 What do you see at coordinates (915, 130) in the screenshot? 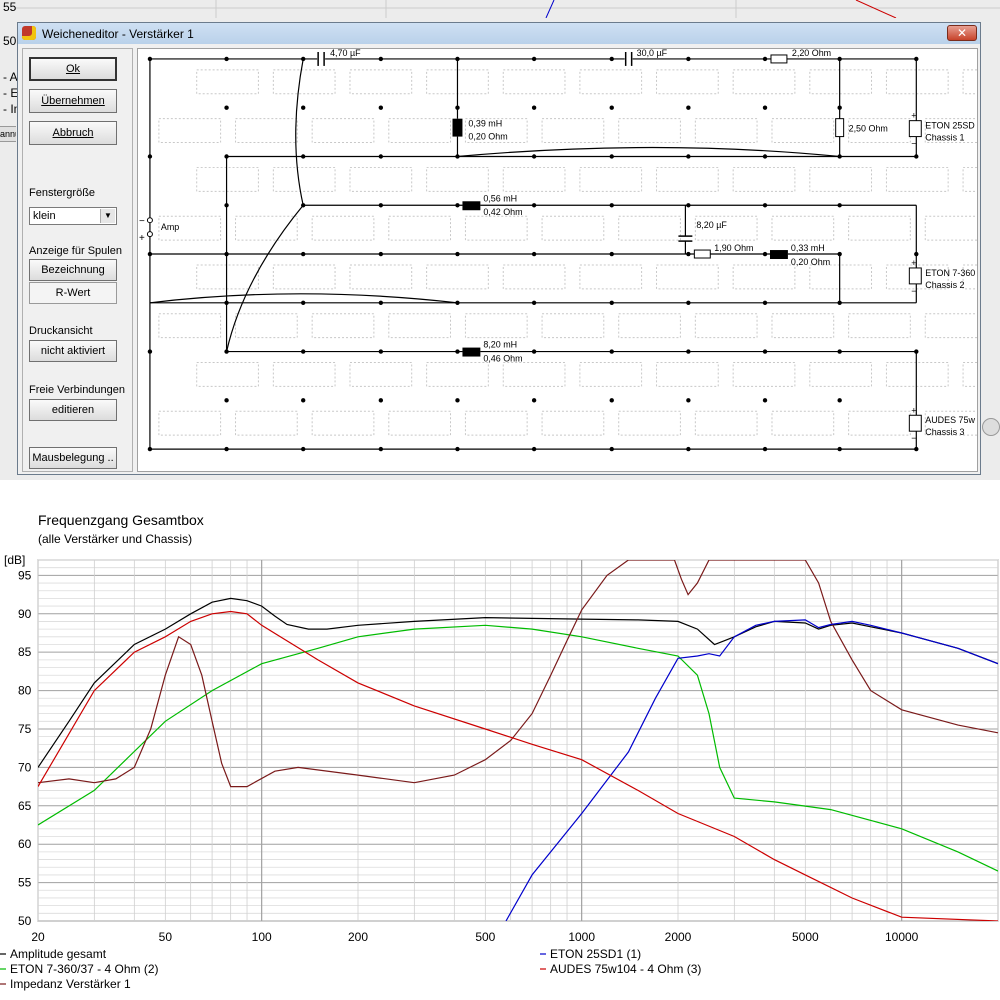
I see `speaker-chassis-1-icon: +−` at bounding box center [915, 130].